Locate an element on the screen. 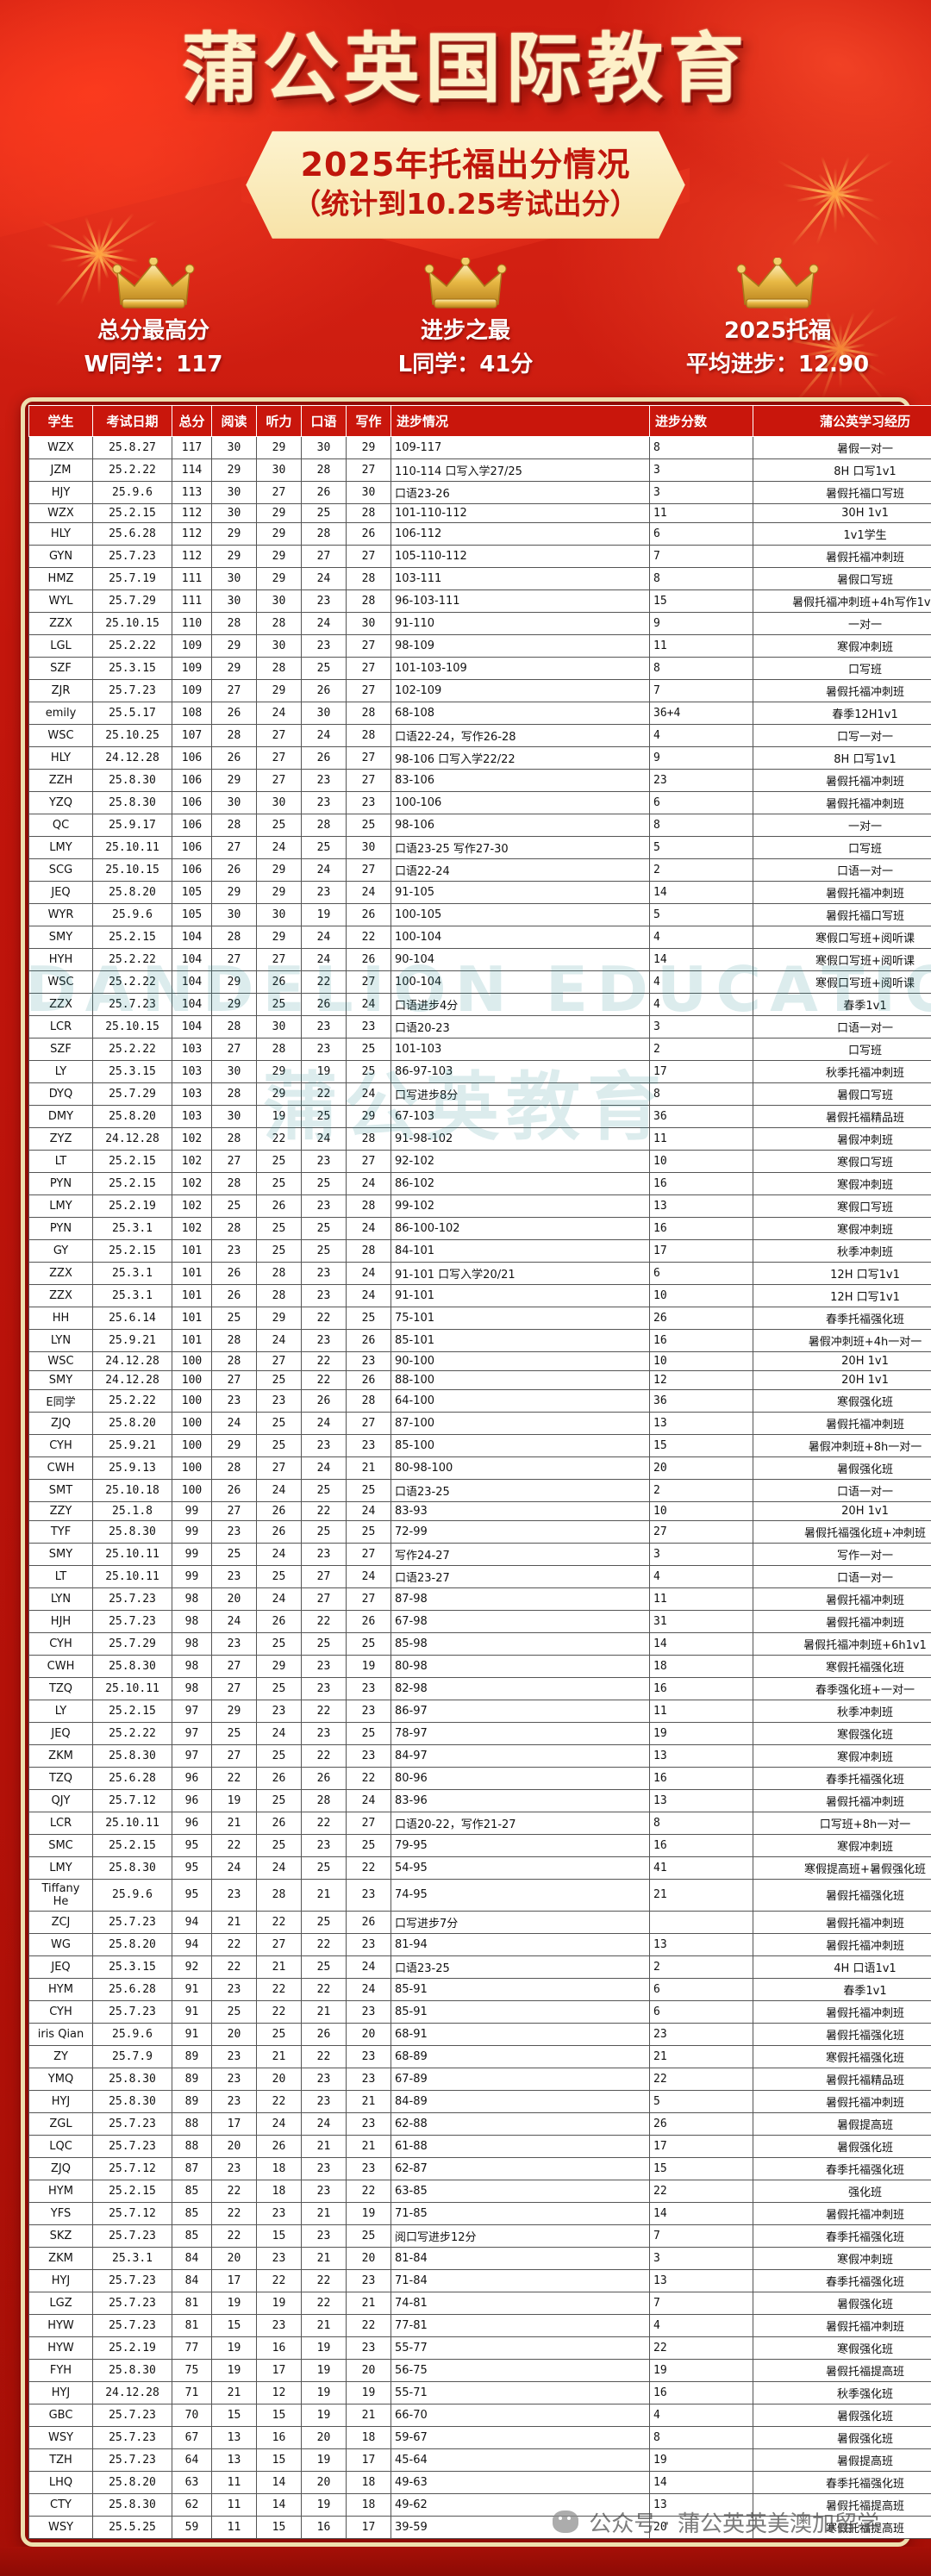 Image resolution: width=931 pixels, height=2576 pixels. header: 蒲公英国际教育 2025年托福出分情况 （统计到10.25考试出分） is located at coordinates (465, 191).